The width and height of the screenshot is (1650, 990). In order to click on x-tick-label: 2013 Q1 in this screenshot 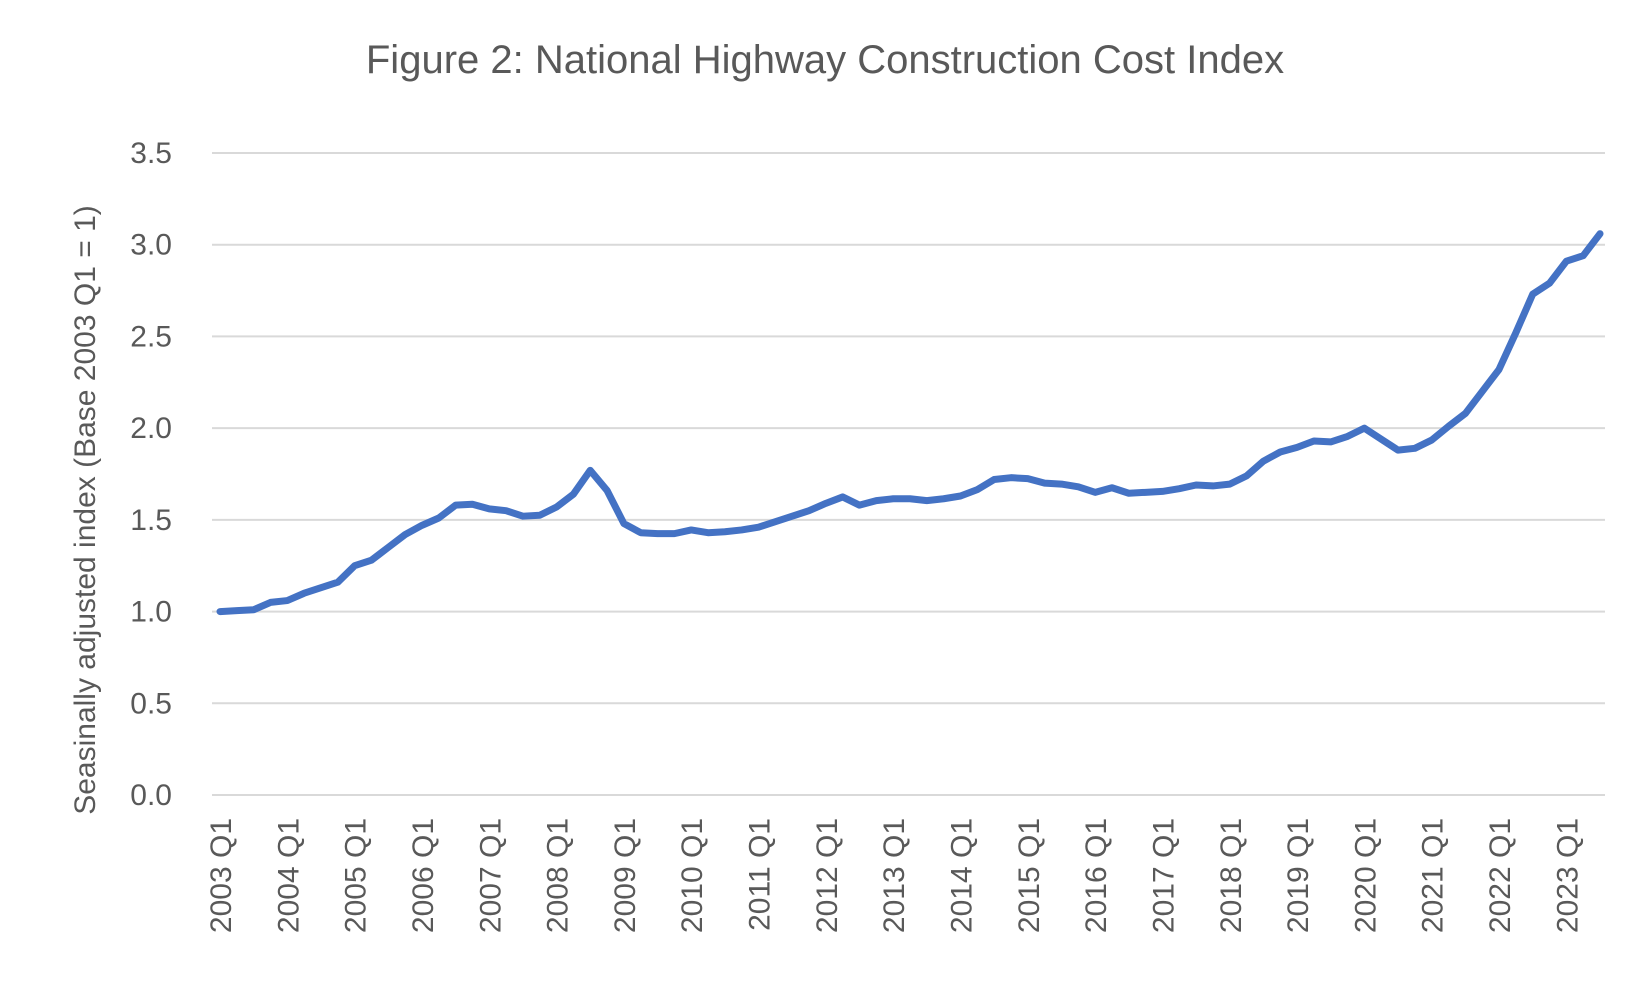, I will do `click(894, 875)`.